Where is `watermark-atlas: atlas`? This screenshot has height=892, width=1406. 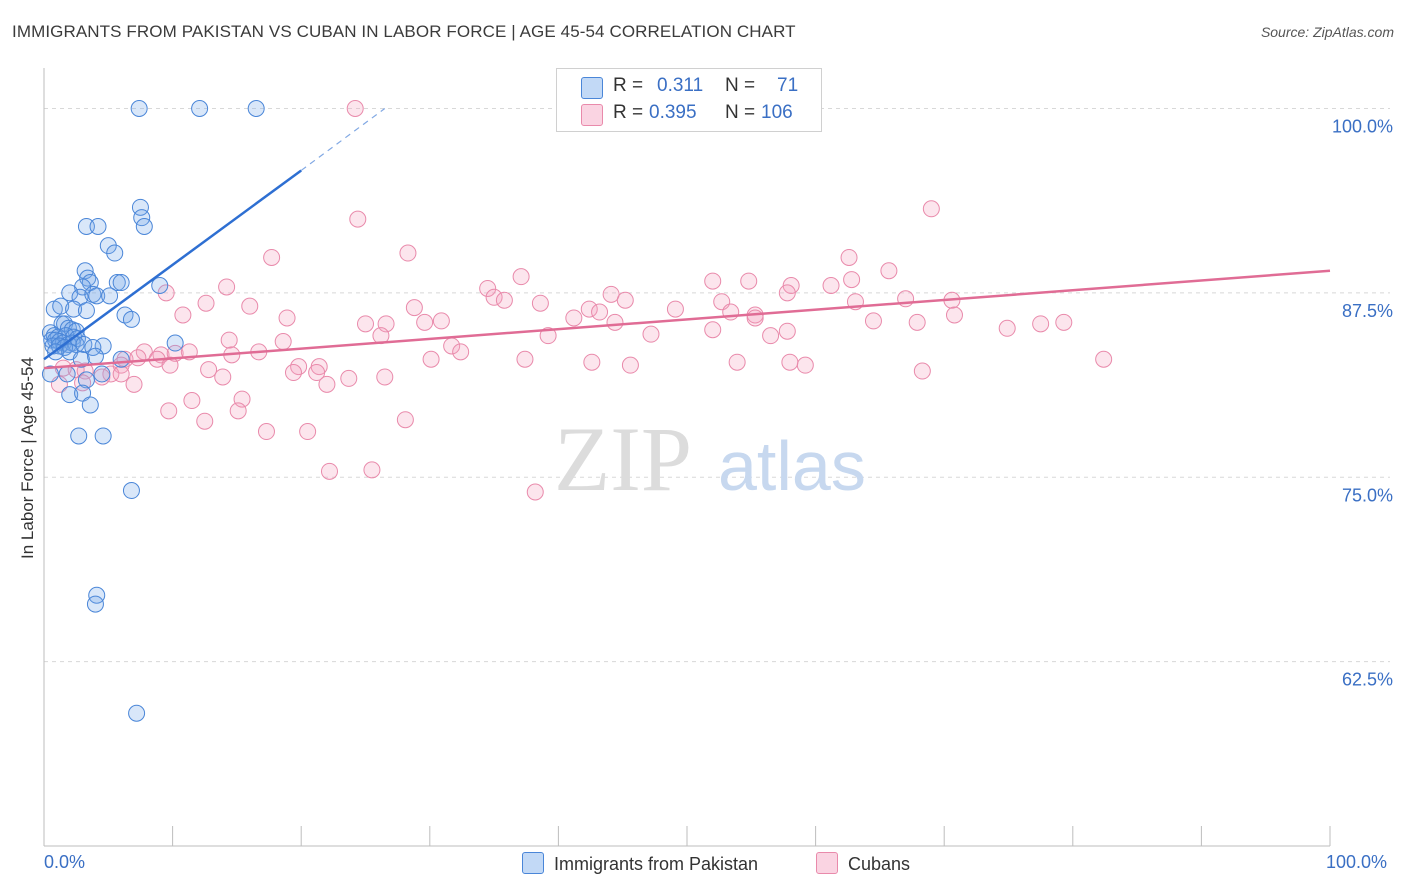 watermark-atlas: atlas is located at coordinates (792, 466).